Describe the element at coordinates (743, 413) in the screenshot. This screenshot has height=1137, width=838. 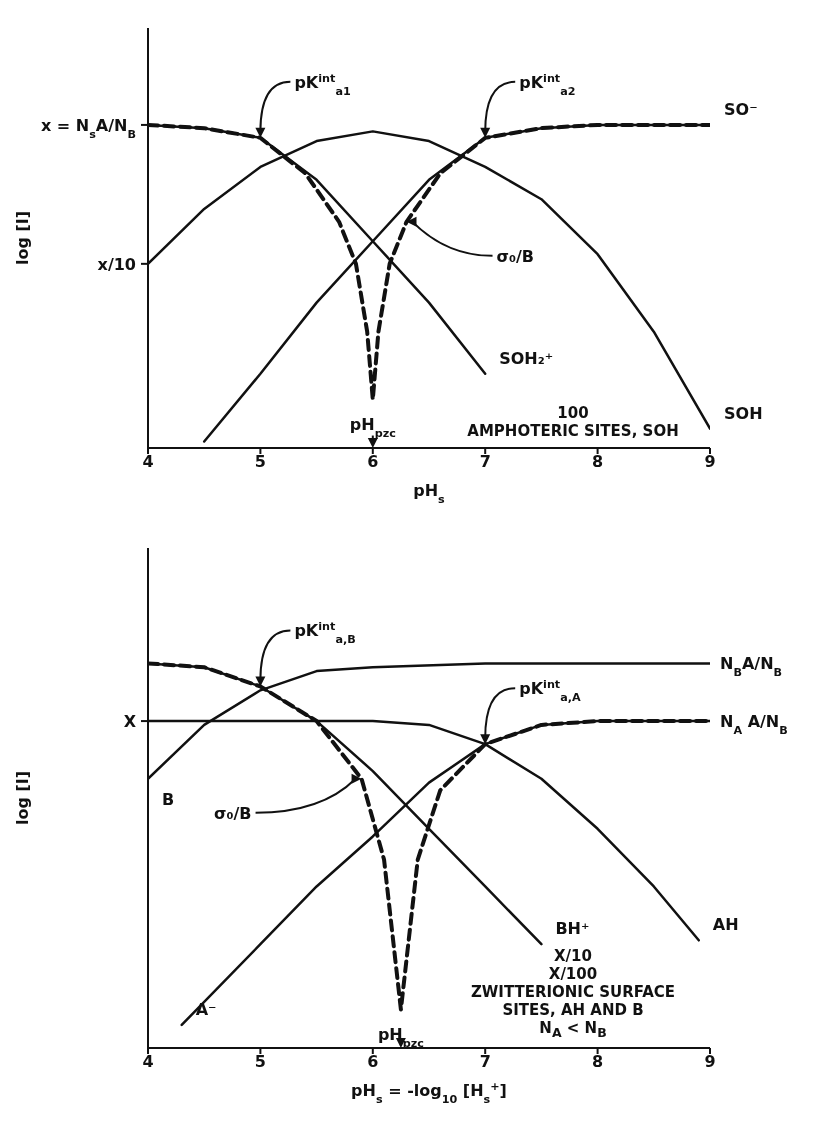
I see `series-label: SOH` at that location.